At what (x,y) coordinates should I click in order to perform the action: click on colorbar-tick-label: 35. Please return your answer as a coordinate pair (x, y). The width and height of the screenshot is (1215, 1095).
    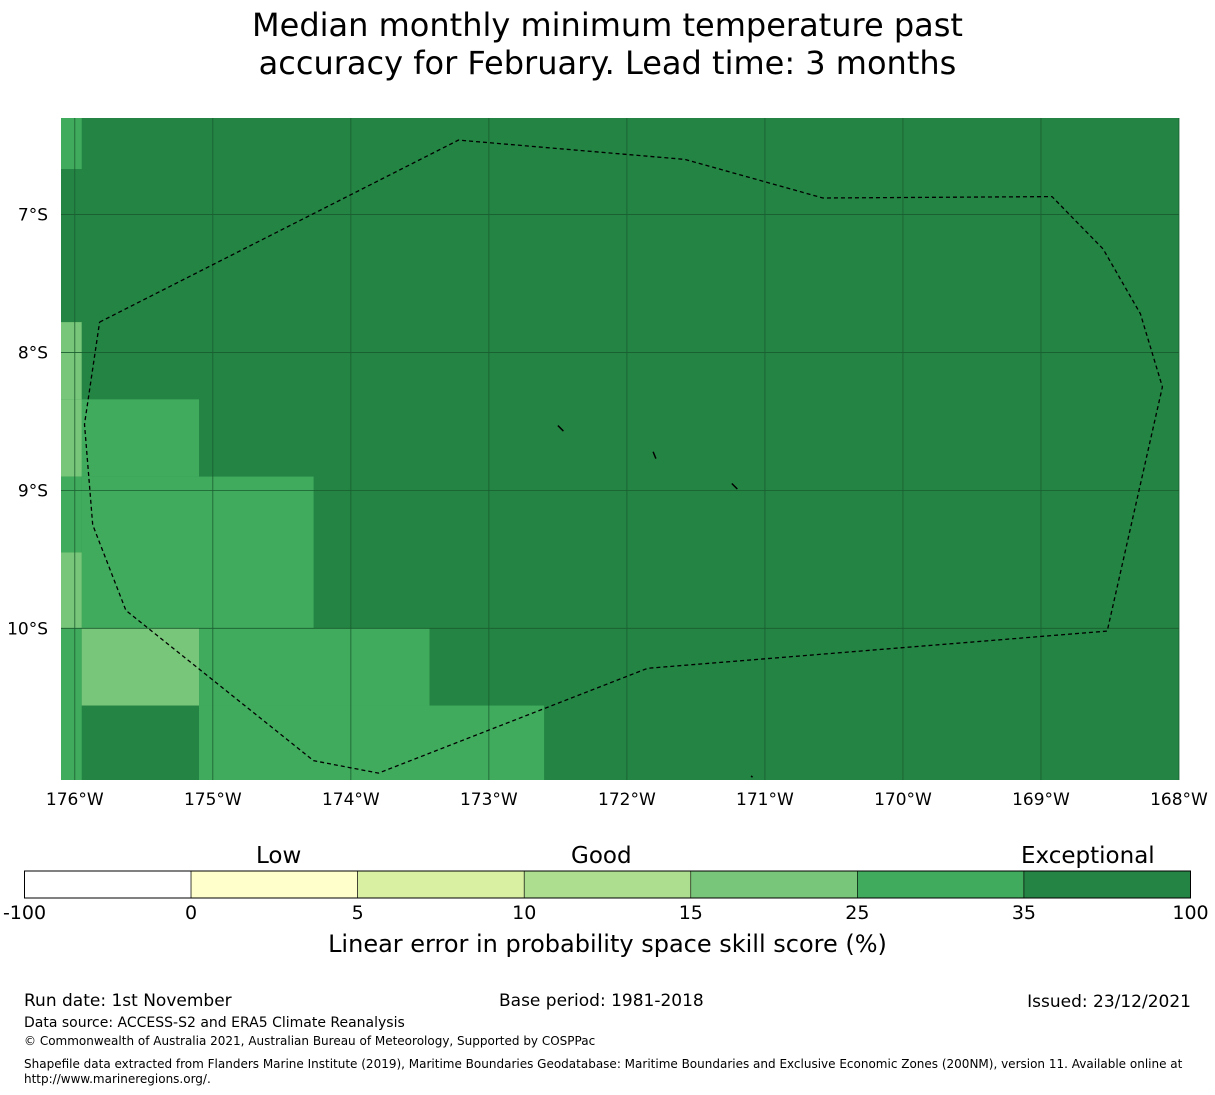
    Looking at the image, I should click on (1024, 913).